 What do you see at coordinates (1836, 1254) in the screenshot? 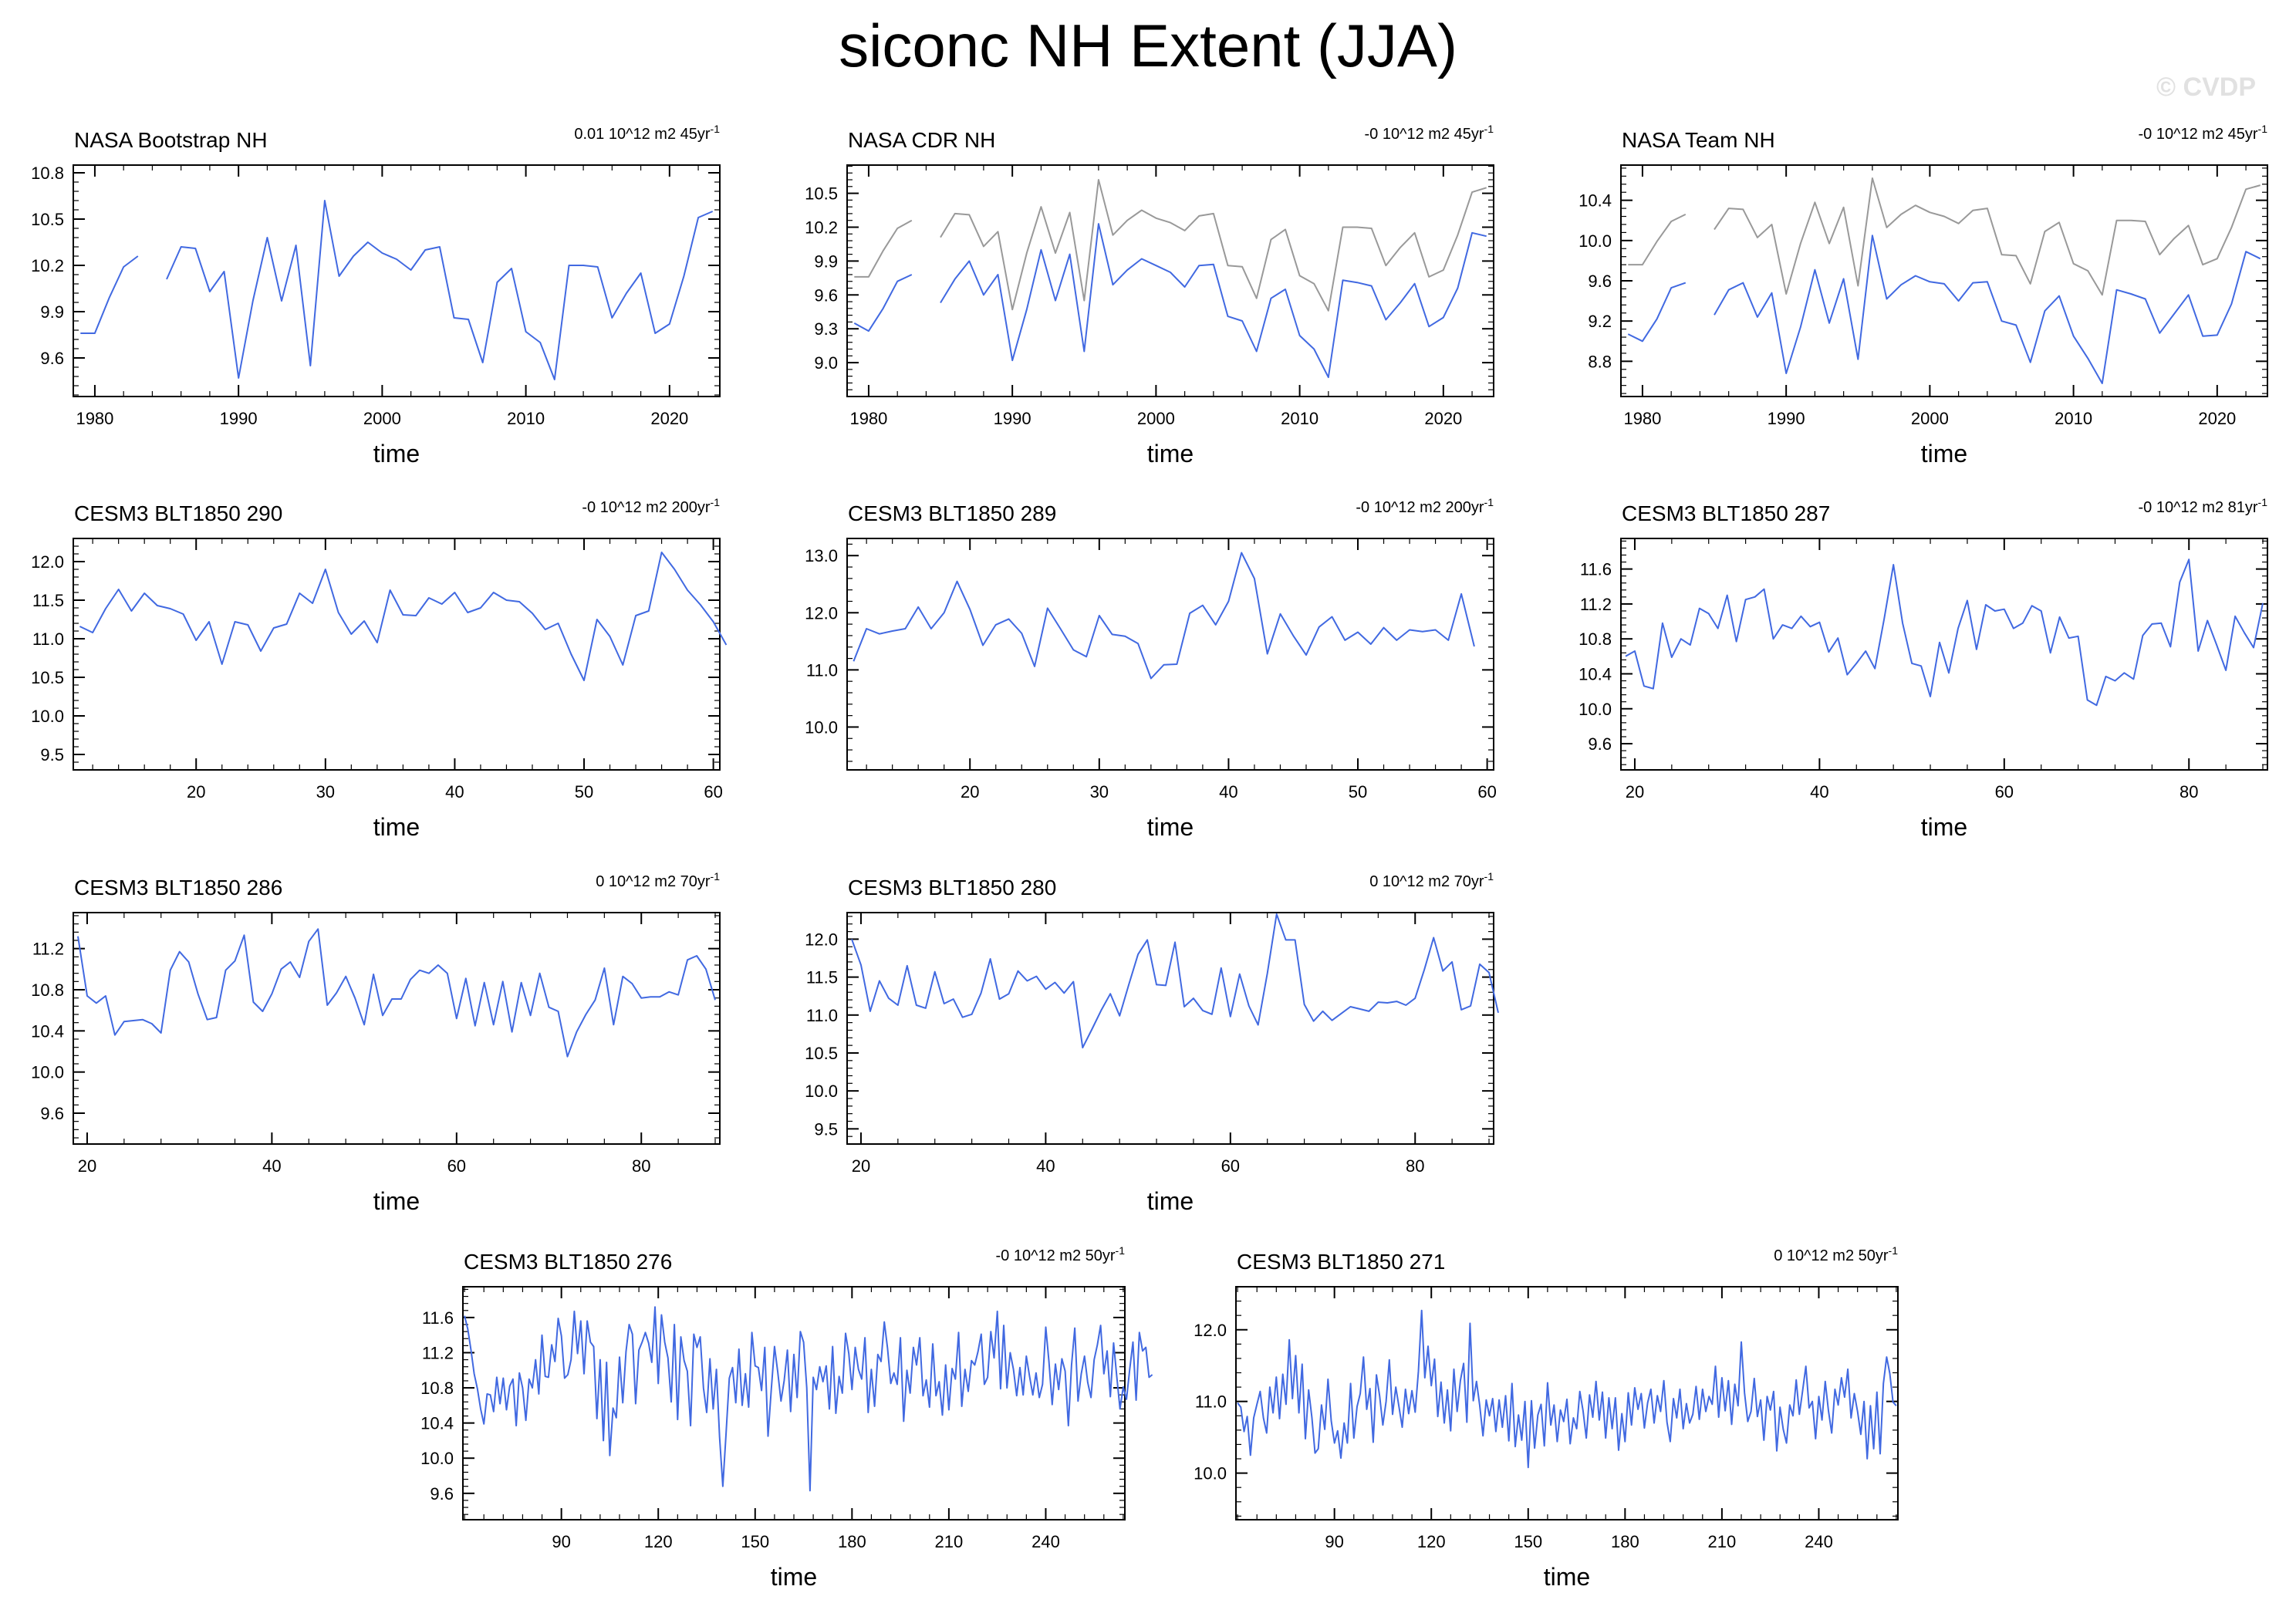
I see `trend-annotation: 0 10^12 m2 50yr-1` at bounding box center [1836, 1254].